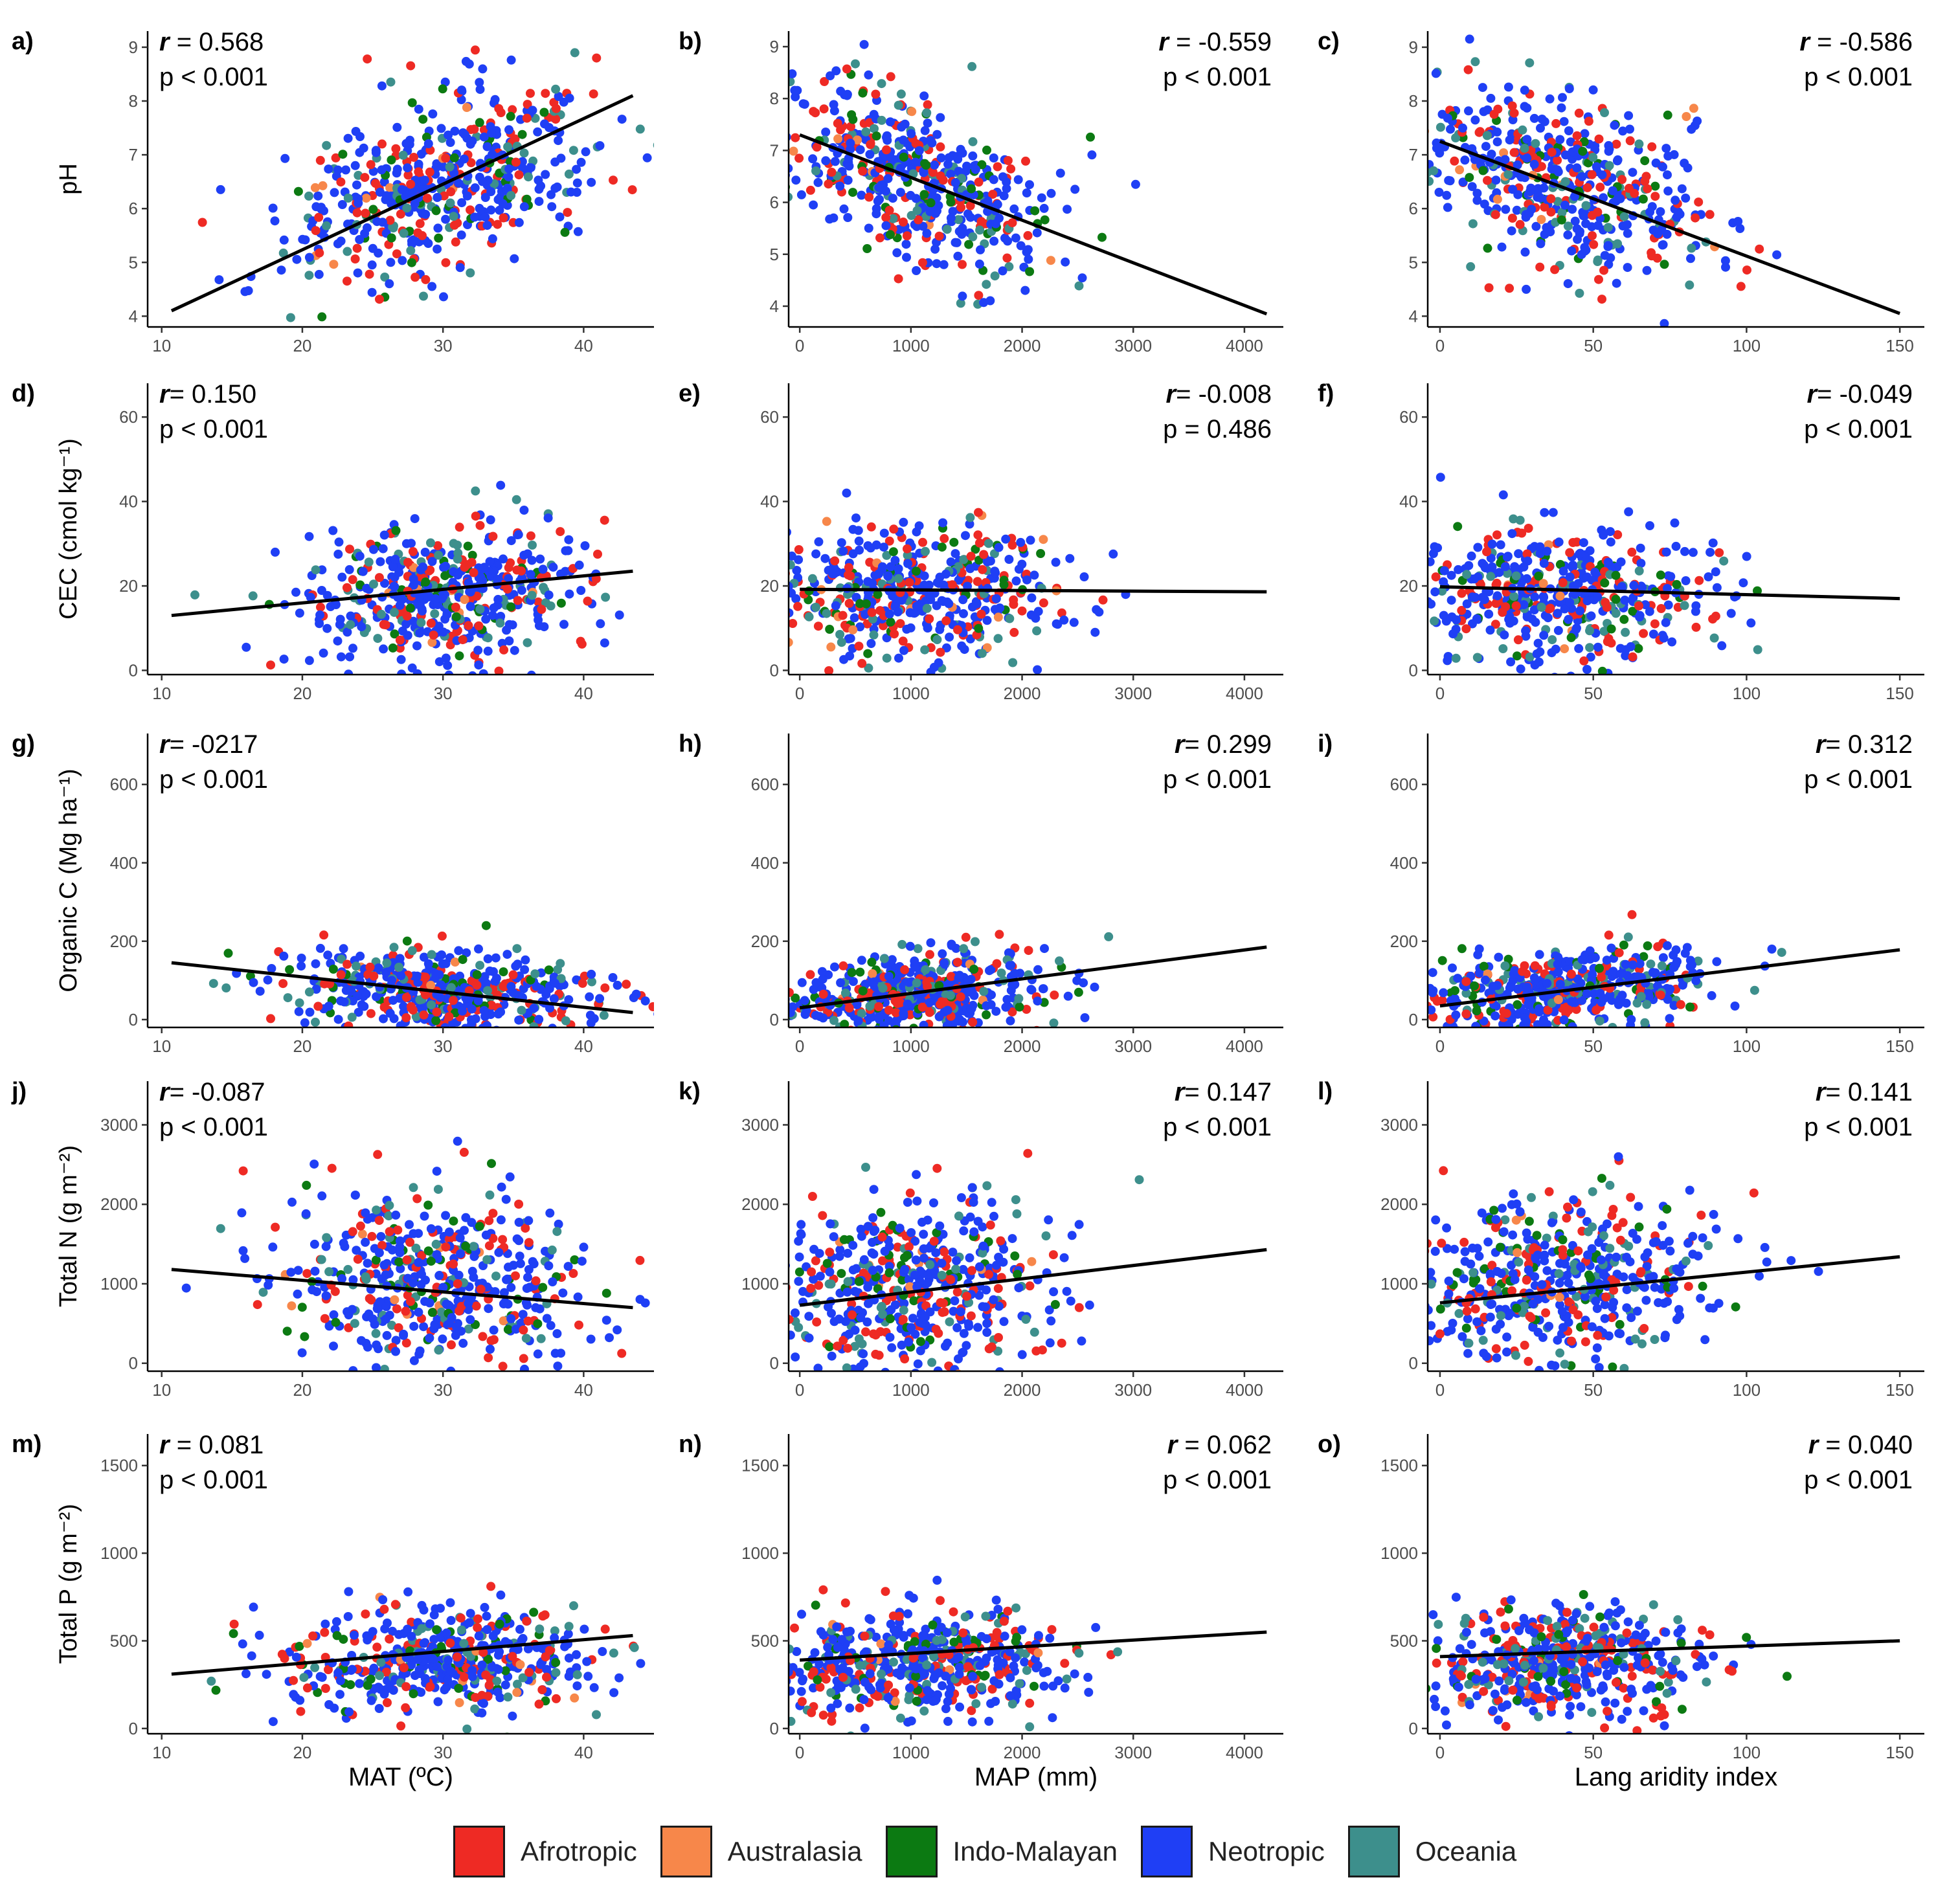 This screenshot has height=1904, width=1936. What do you see at coordinates (1440, 694) in the screenshot?
I see `x-tick-label: 0` at bounding box center [1440, 694].